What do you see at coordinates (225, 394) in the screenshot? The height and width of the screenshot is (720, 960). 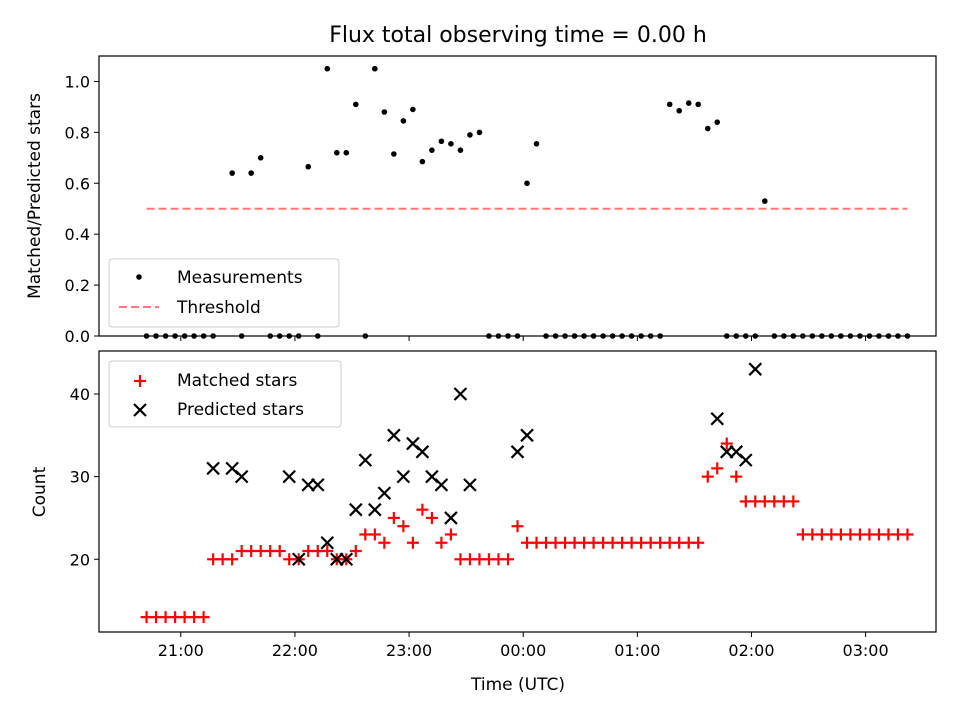 I see `bottom-legend-box` at bounding box center [225, 394].